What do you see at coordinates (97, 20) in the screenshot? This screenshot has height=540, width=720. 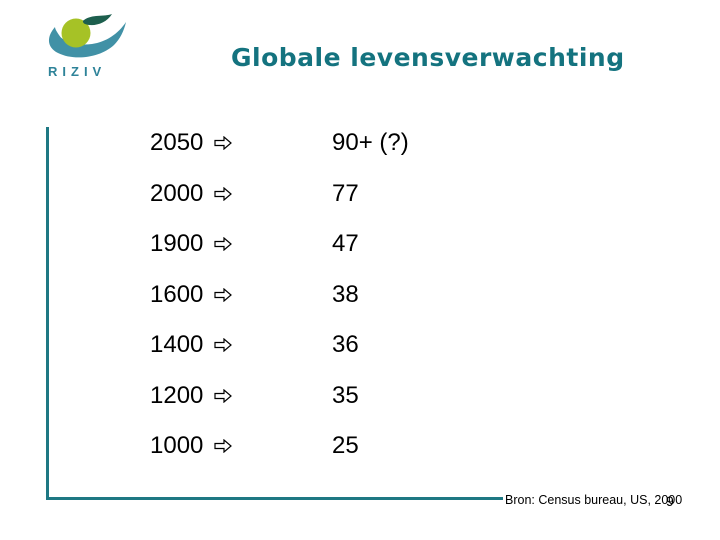 I see `logo-leaf-shape` at bounding box center [97, 20].